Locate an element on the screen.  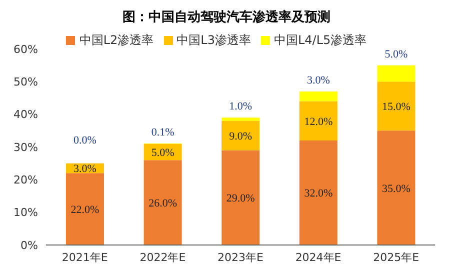
legend-label: 中国L2渗透率 is located at coordinates (116, 40).